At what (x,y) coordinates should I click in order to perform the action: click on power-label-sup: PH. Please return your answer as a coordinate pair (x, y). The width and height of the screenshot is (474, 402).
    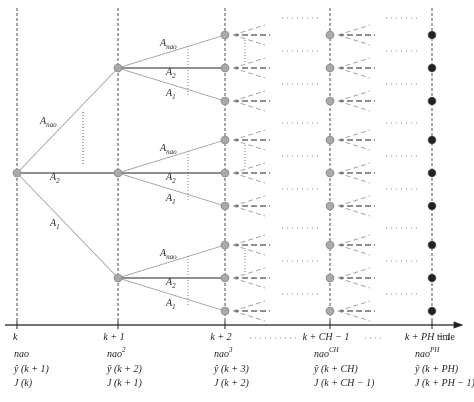
    Looking at the image, I should click on (434, 350).